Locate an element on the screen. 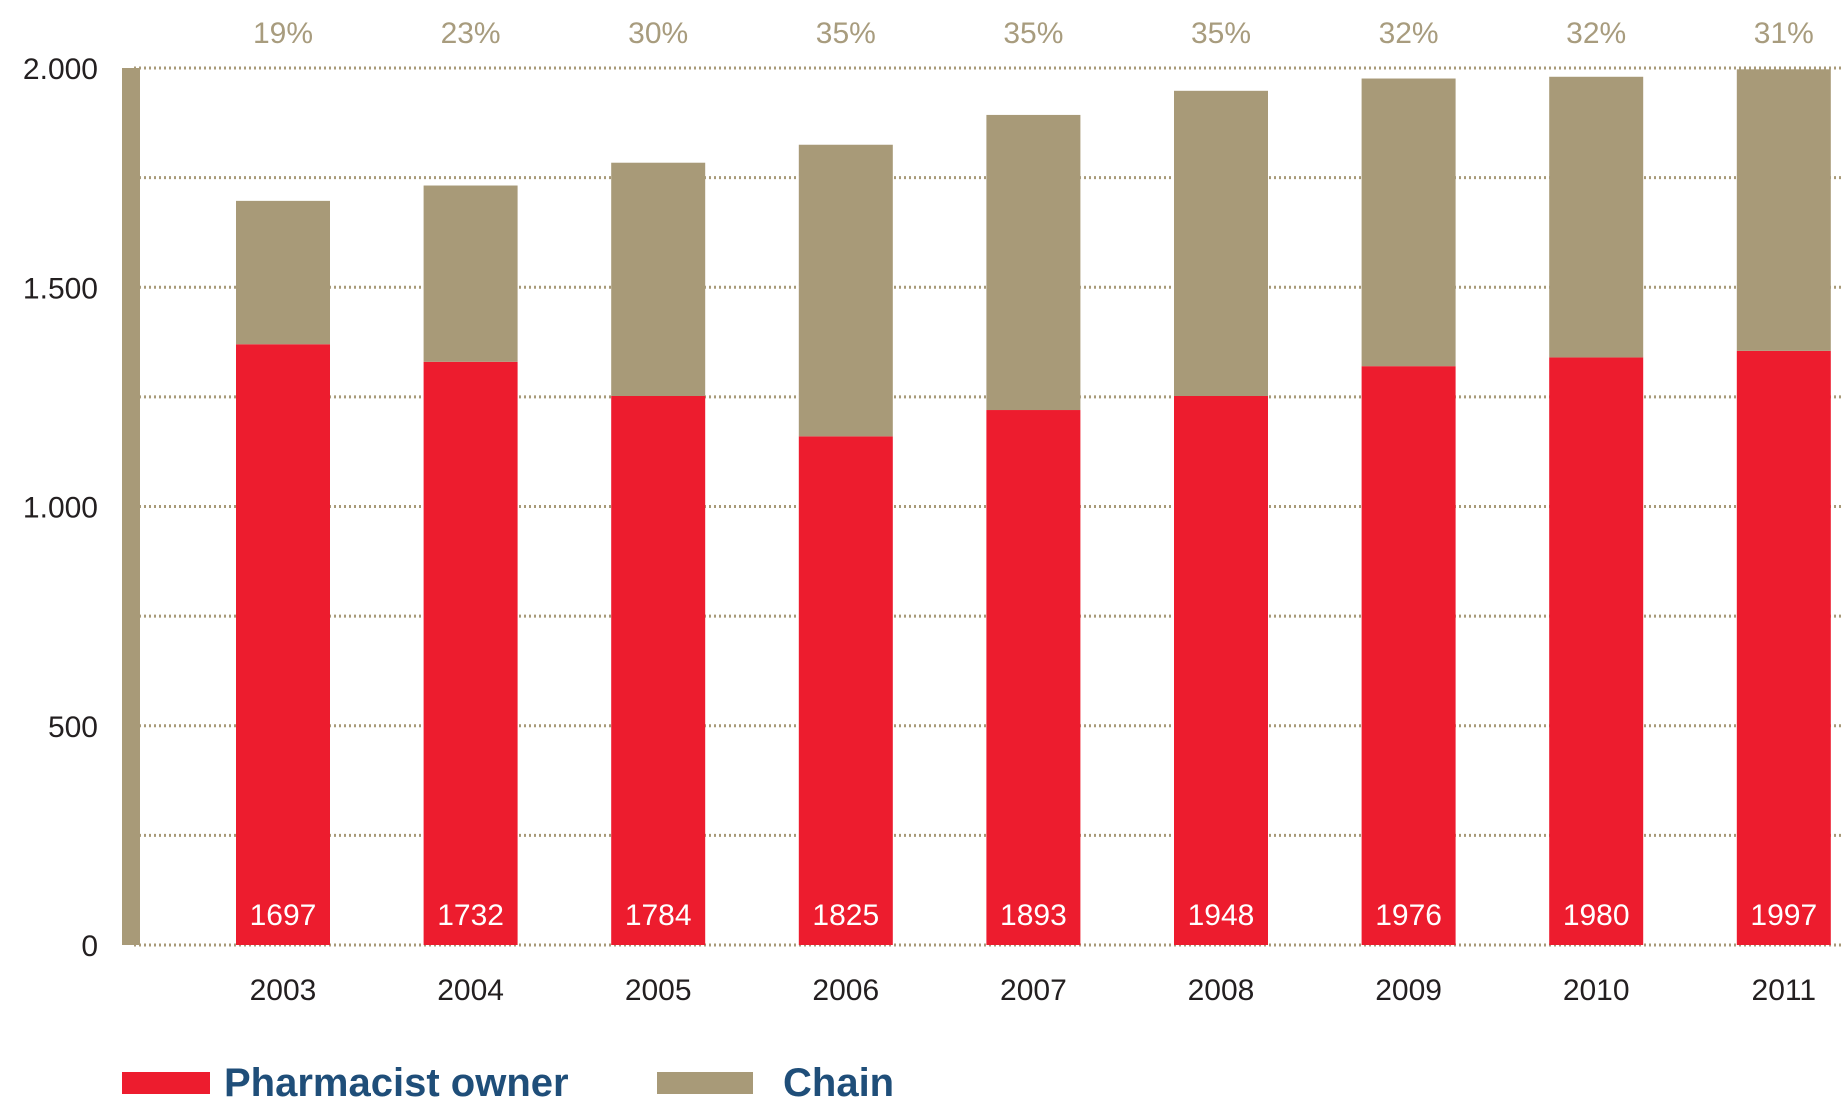 The width and height of the screenshot is (1843, 1104). x-tick-label: 2004 is located at coordinates (470, 990).